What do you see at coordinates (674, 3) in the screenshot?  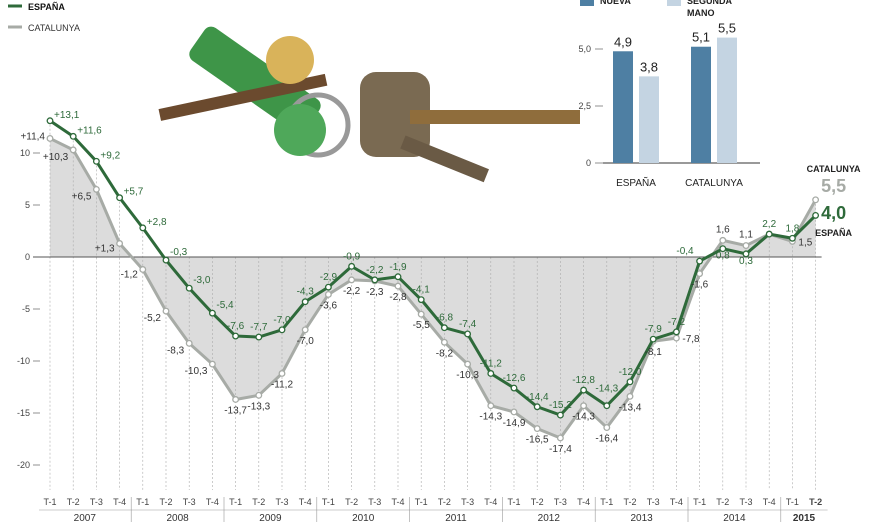 I see `inset-legend-segunda-swatch` at bounding box center [674, 3].